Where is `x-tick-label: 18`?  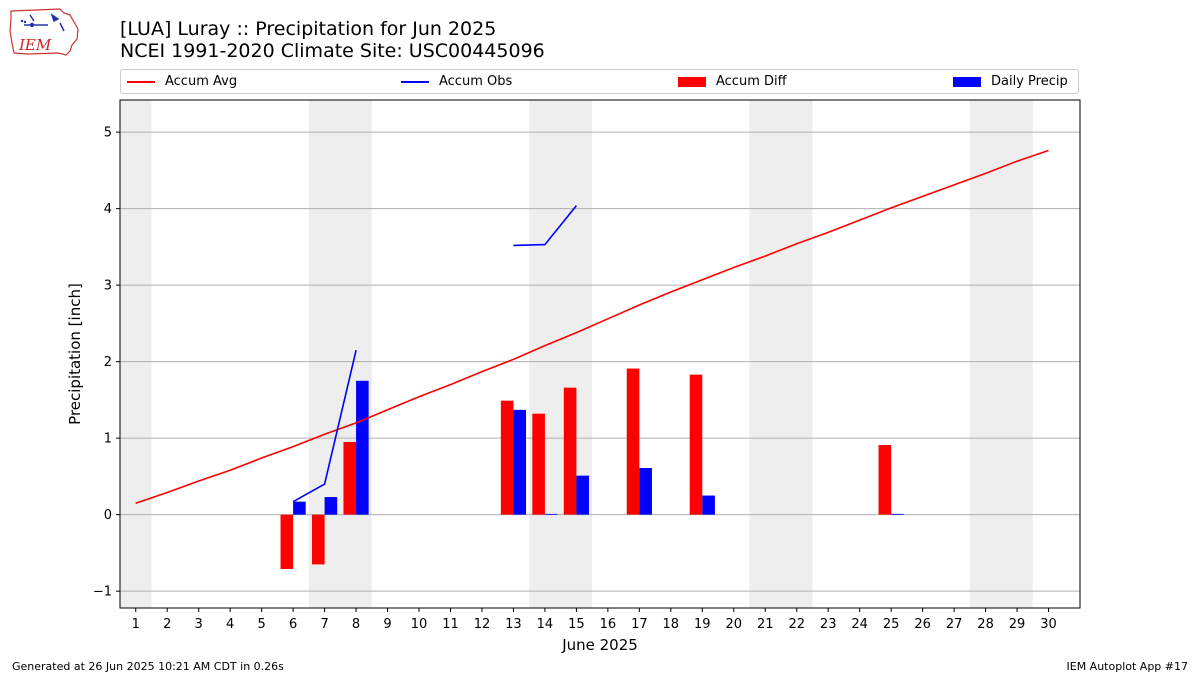
x-tick-label: 18 is located at coordinates (671, 624).